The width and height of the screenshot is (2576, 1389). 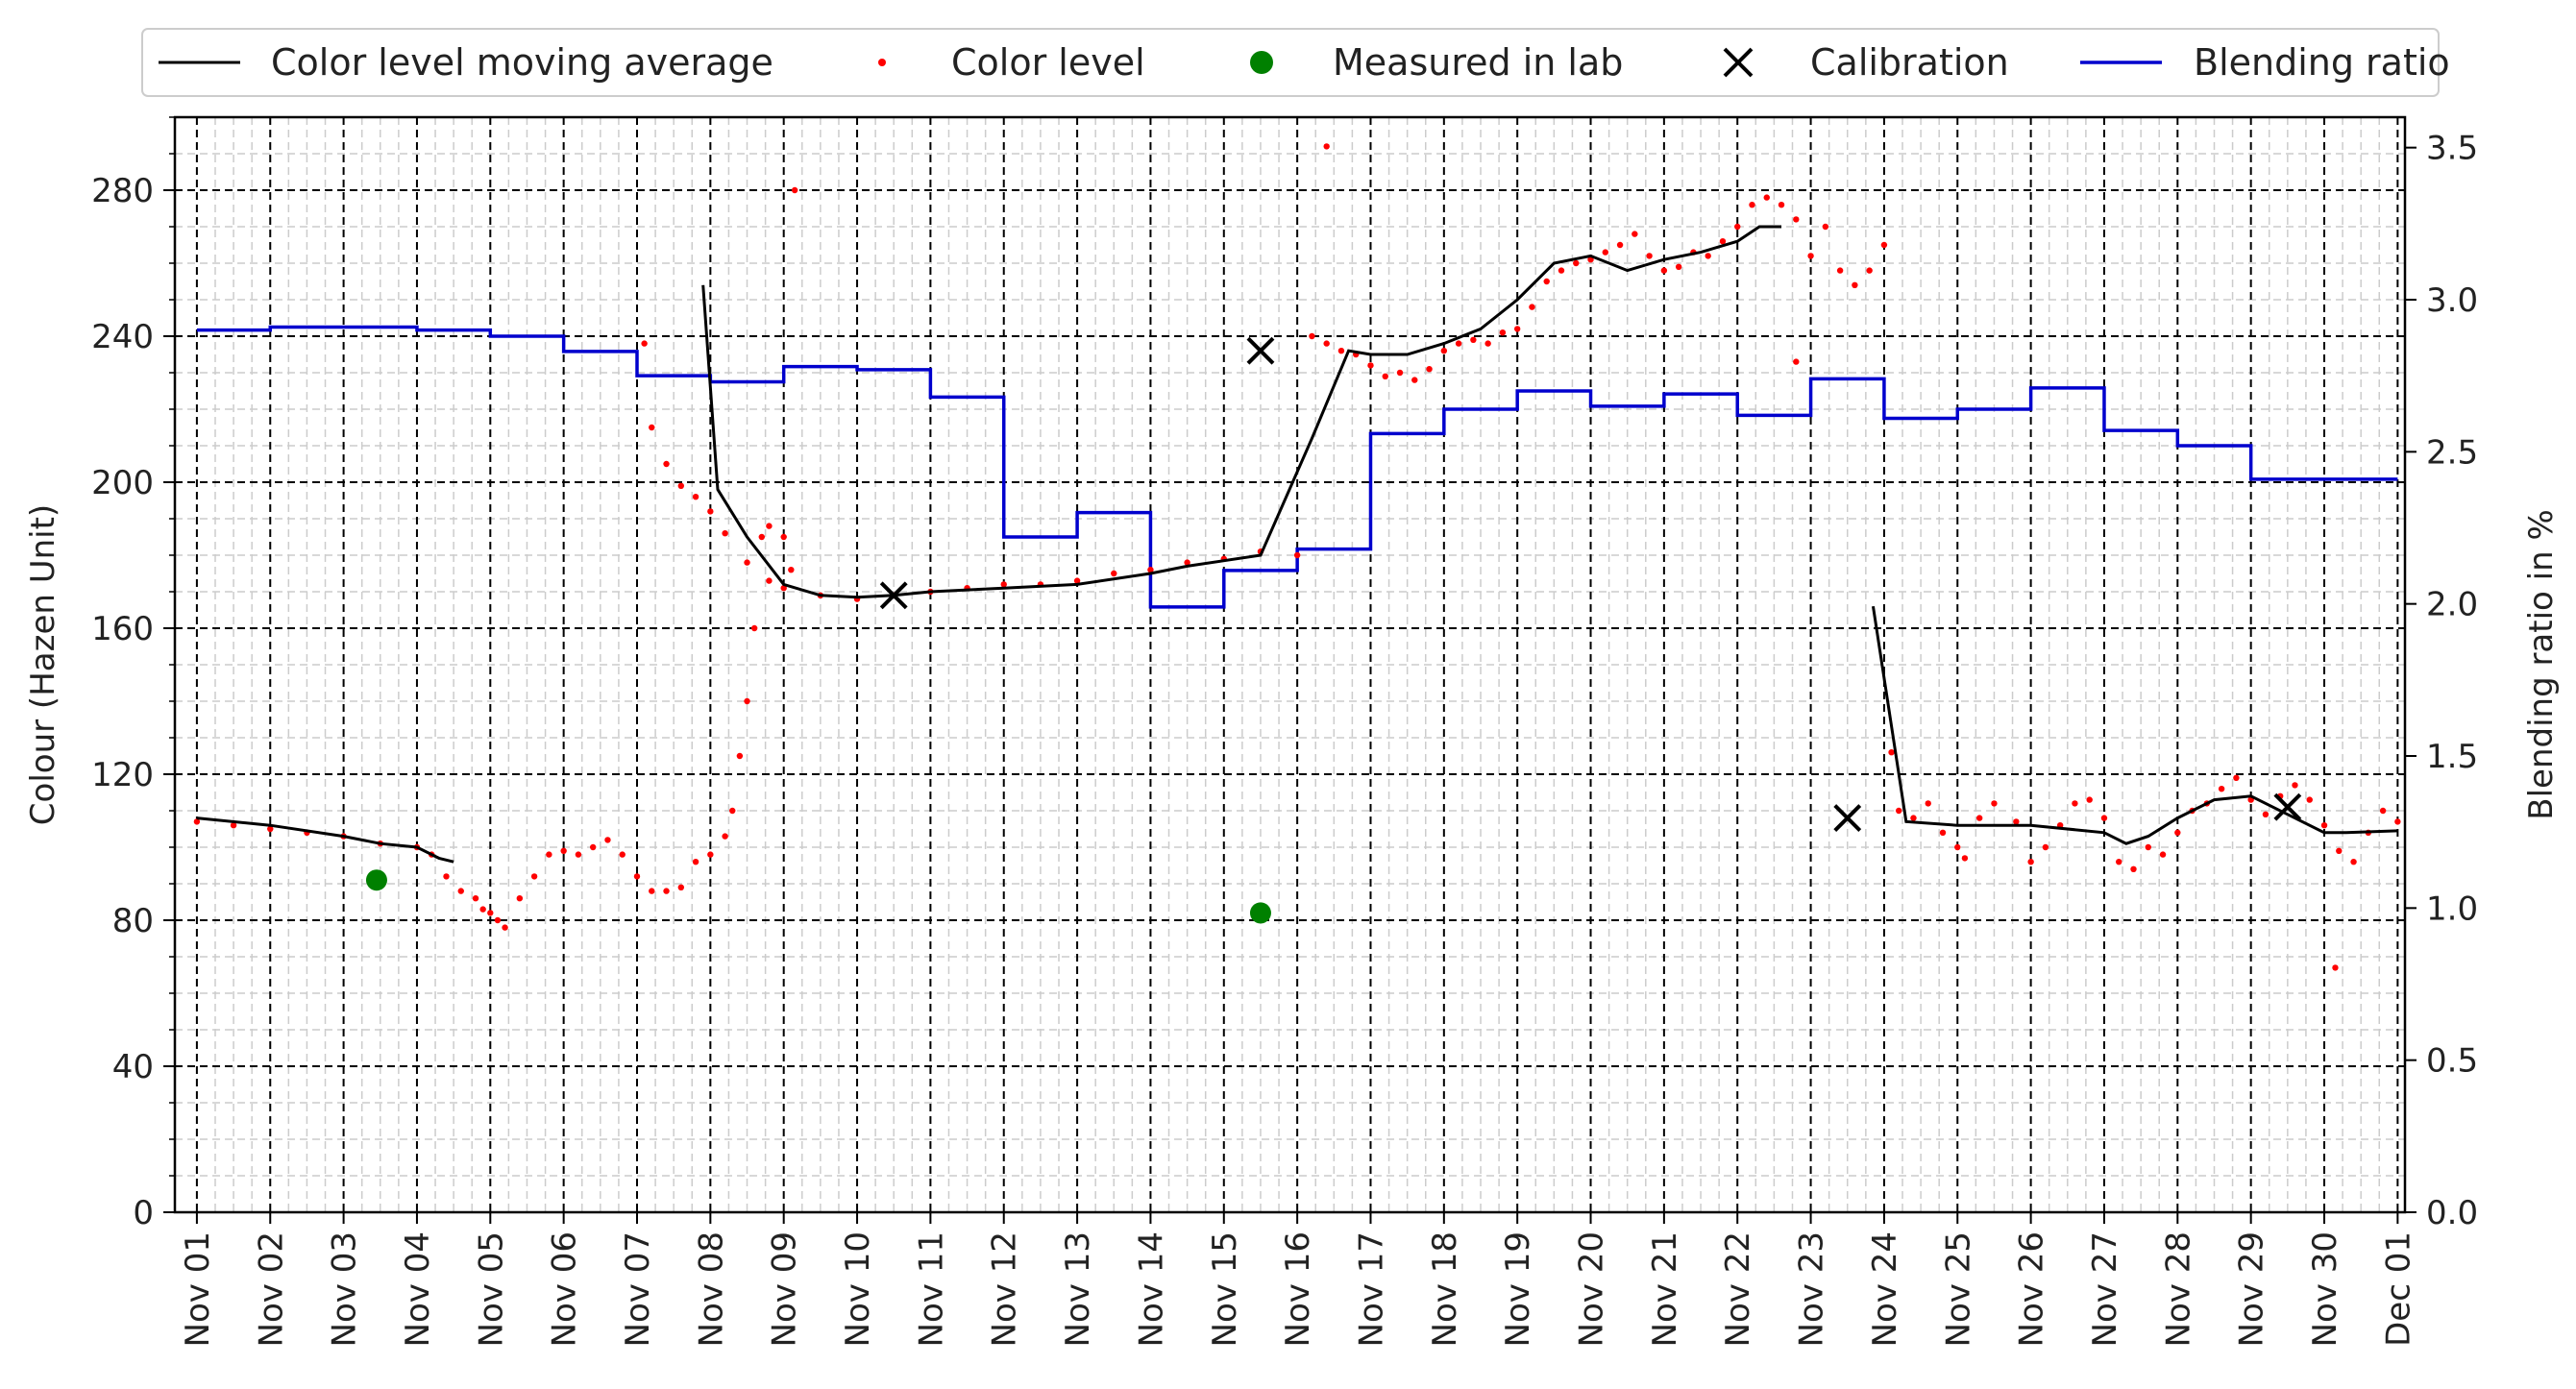 What do you see at coordinates (2252, 1289) in the screenshot?
I see `x-tick-label: Nov 29` at bounding box center [2252, 1289].